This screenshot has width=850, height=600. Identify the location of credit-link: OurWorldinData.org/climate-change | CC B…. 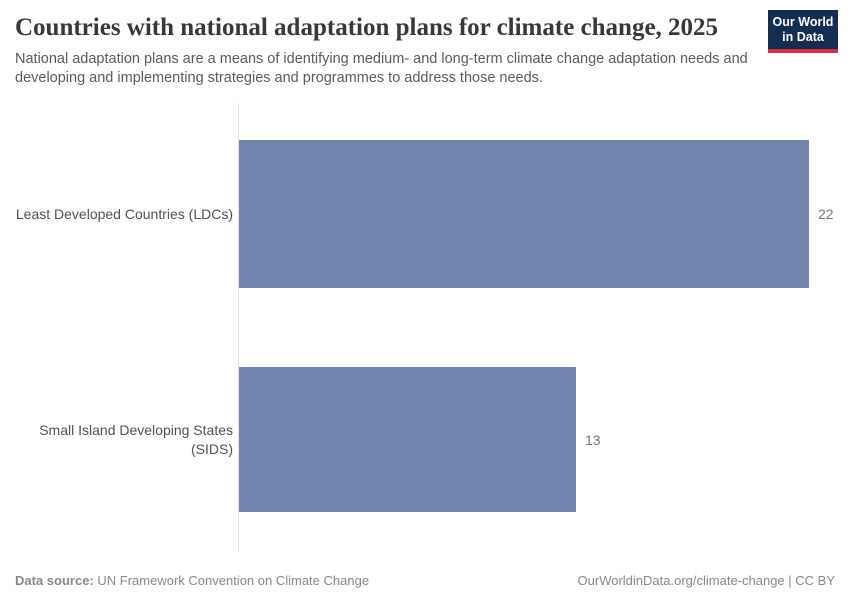
(706, 580).